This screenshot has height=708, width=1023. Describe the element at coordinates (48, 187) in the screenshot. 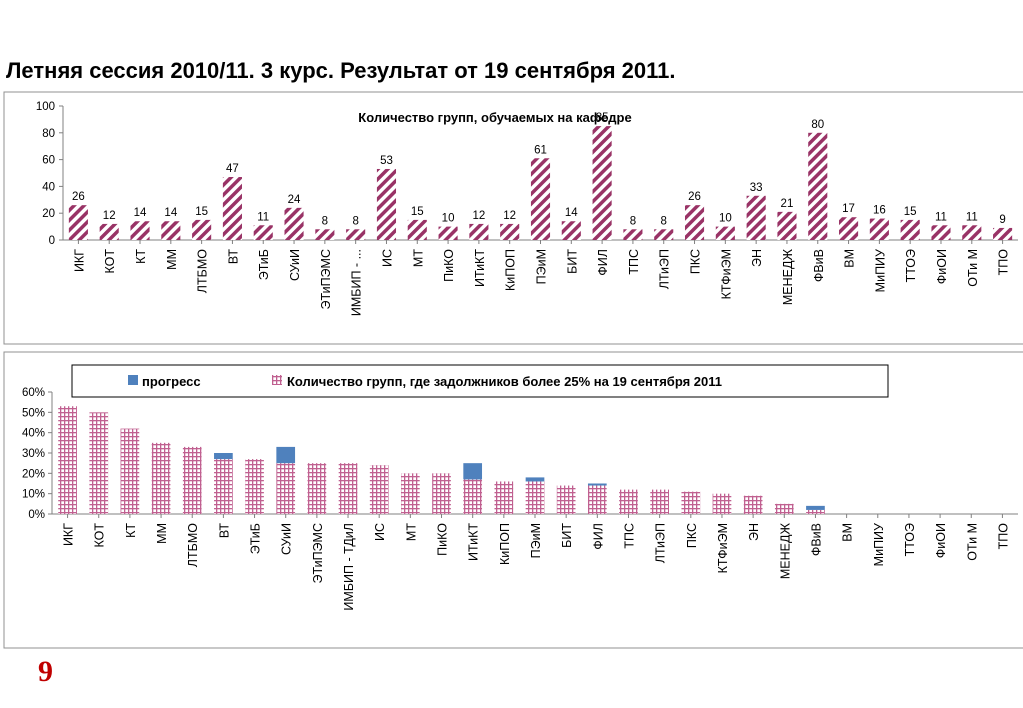

I see `top-y-tick-label: 40` at that location.